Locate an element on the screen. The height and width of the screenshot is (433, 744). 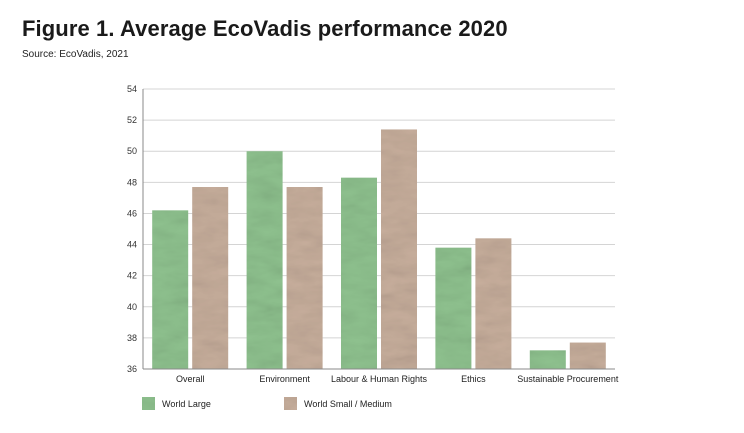
x-tick-label: Overall is located at coordinates (190, 379).